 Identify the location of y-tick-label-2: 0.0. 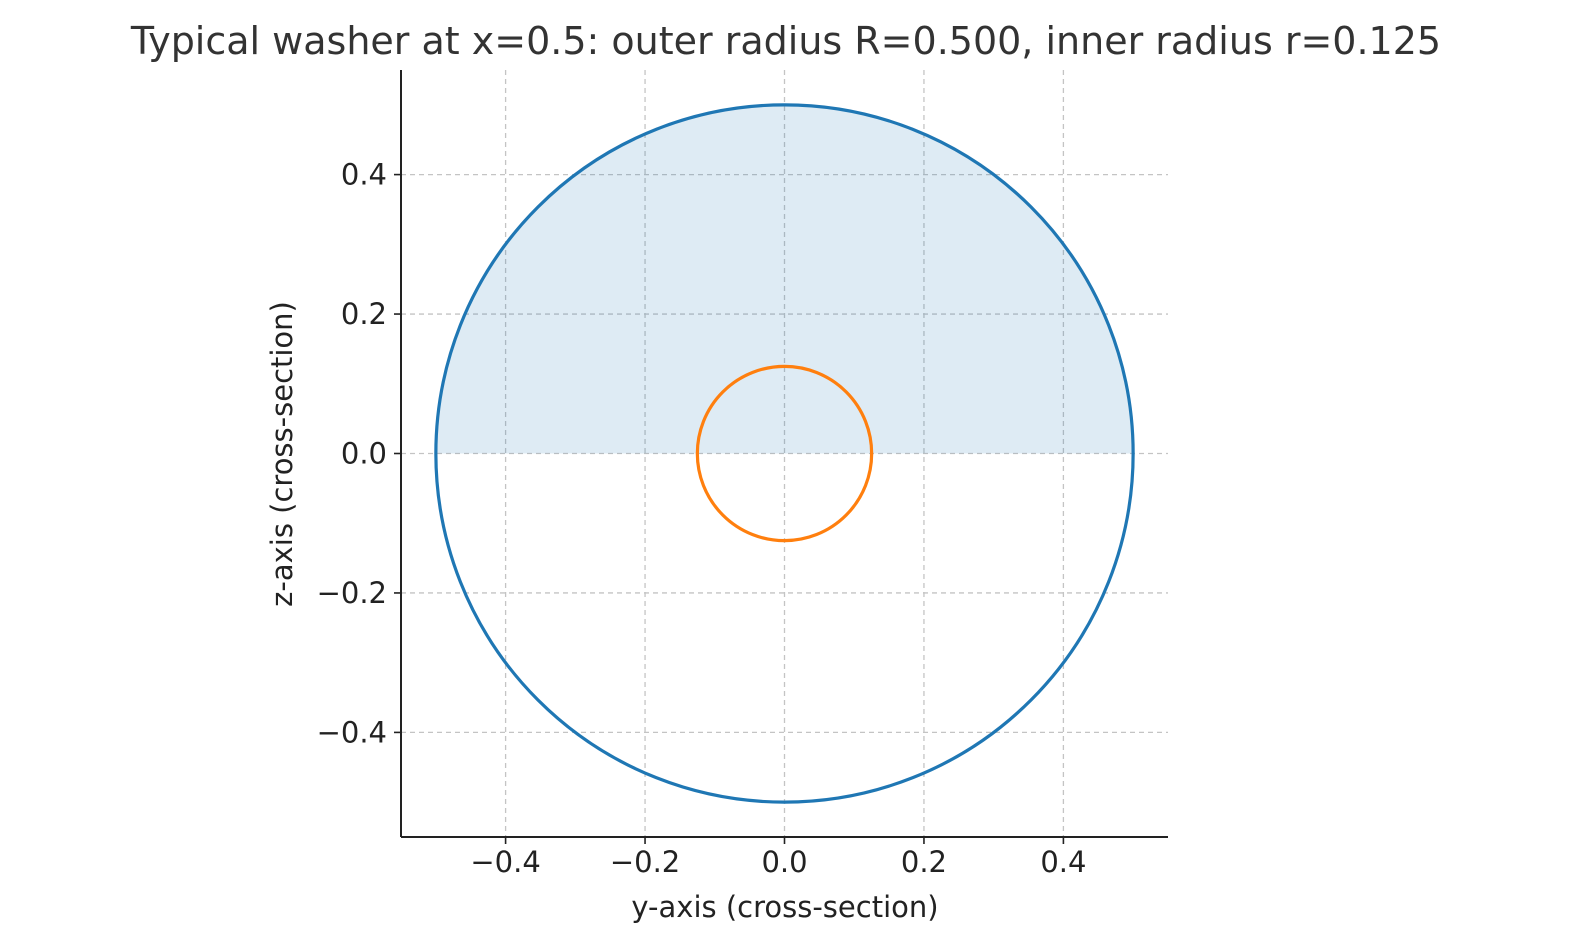
(364, 454).